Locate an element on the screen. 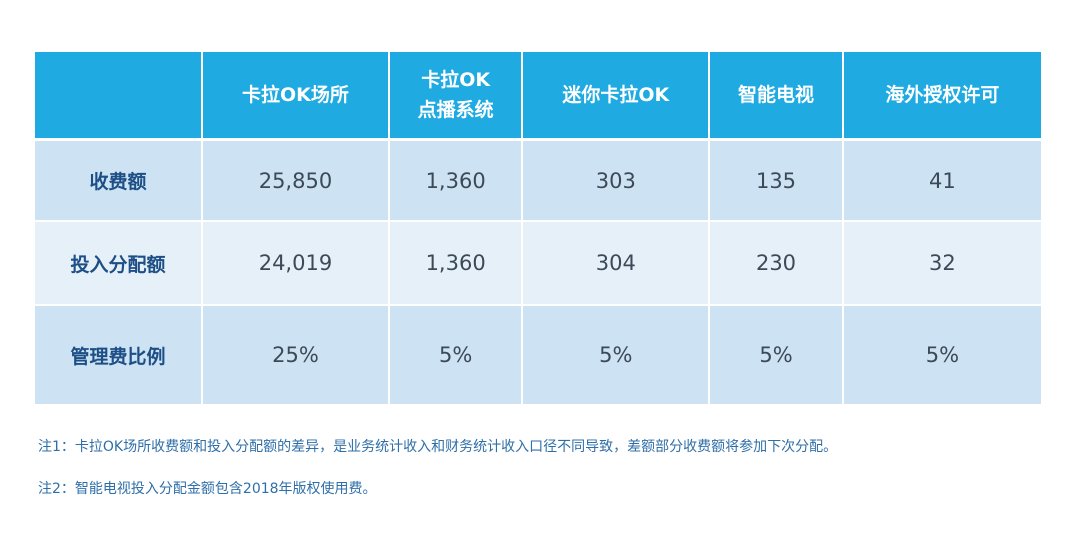  table-row-distribution: 投入分配额 24,019 1,360 304 230 32 is located at coordinates (538, 264).